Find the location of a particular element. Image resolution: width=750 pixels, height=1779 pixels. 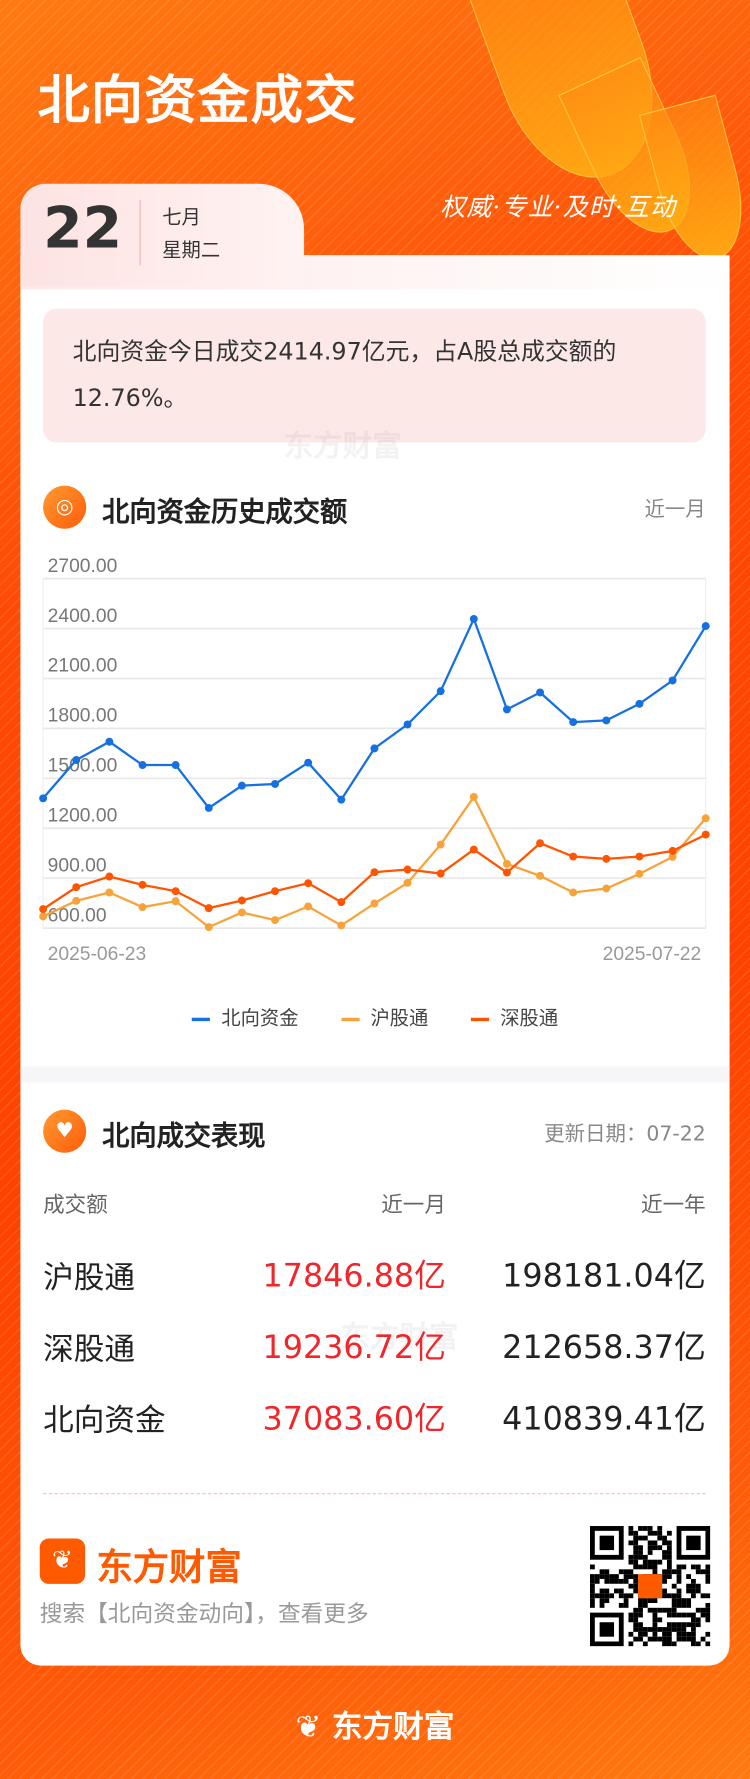

qr-code is located at coordinates (650, 1586).